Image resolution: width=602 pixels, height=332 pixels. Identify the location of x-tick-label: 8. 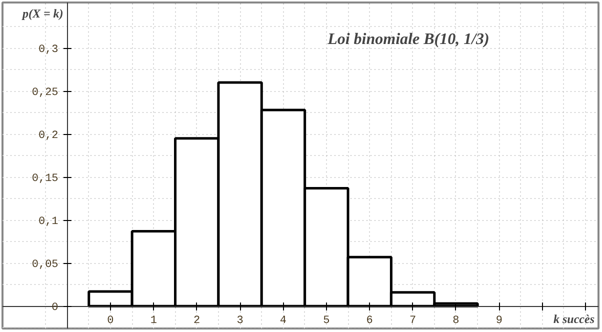
(456, 321).